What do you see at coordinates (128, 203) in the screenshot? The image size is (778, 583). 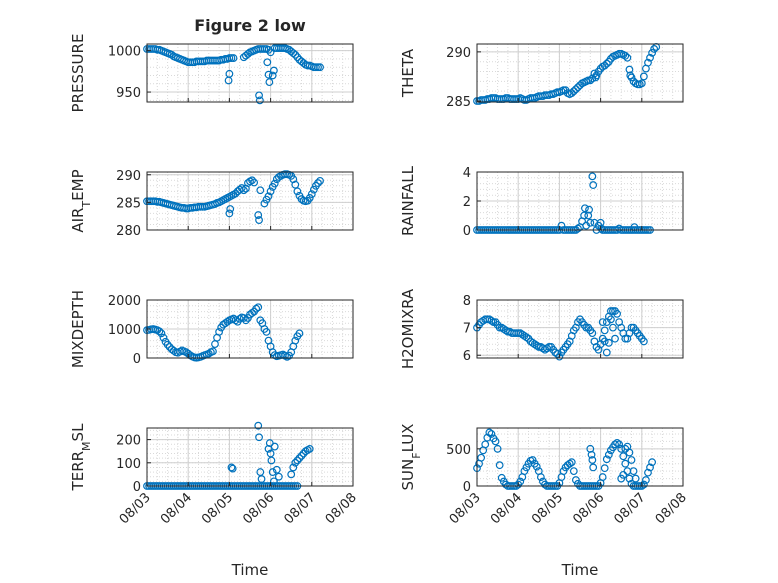 I see `y-tick-label: 285` at bounding box center [128, 203].